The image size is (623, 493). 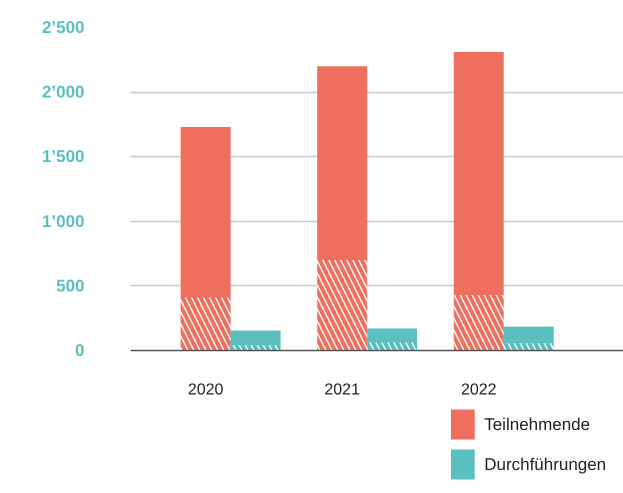 What do you see at coordinates (545, 464) in the screenshot?
I see `legend-label: Durchführungen` at bounding box center [545, 464].